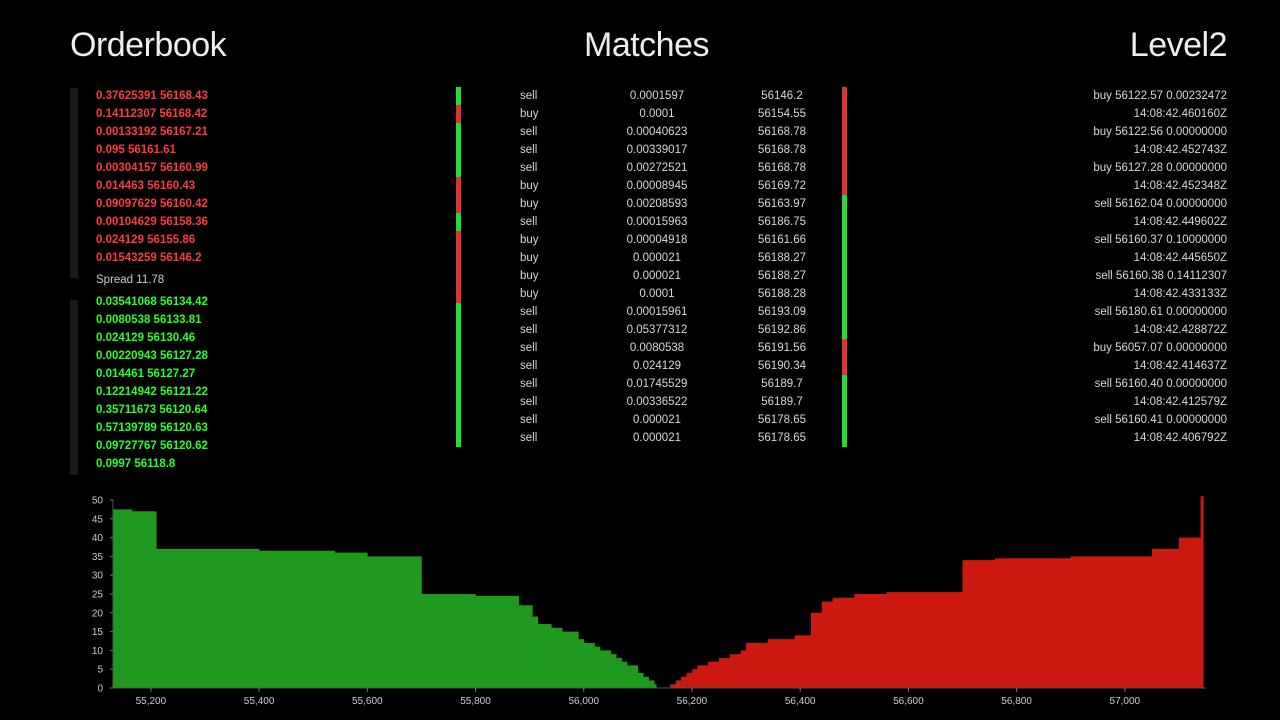 The height and width of the screenshot is (720, 1280). What do you see at coordinates (100, 689) in the screenshot?
I see `y-tick-label: 0` at bounding box center [100, 689].